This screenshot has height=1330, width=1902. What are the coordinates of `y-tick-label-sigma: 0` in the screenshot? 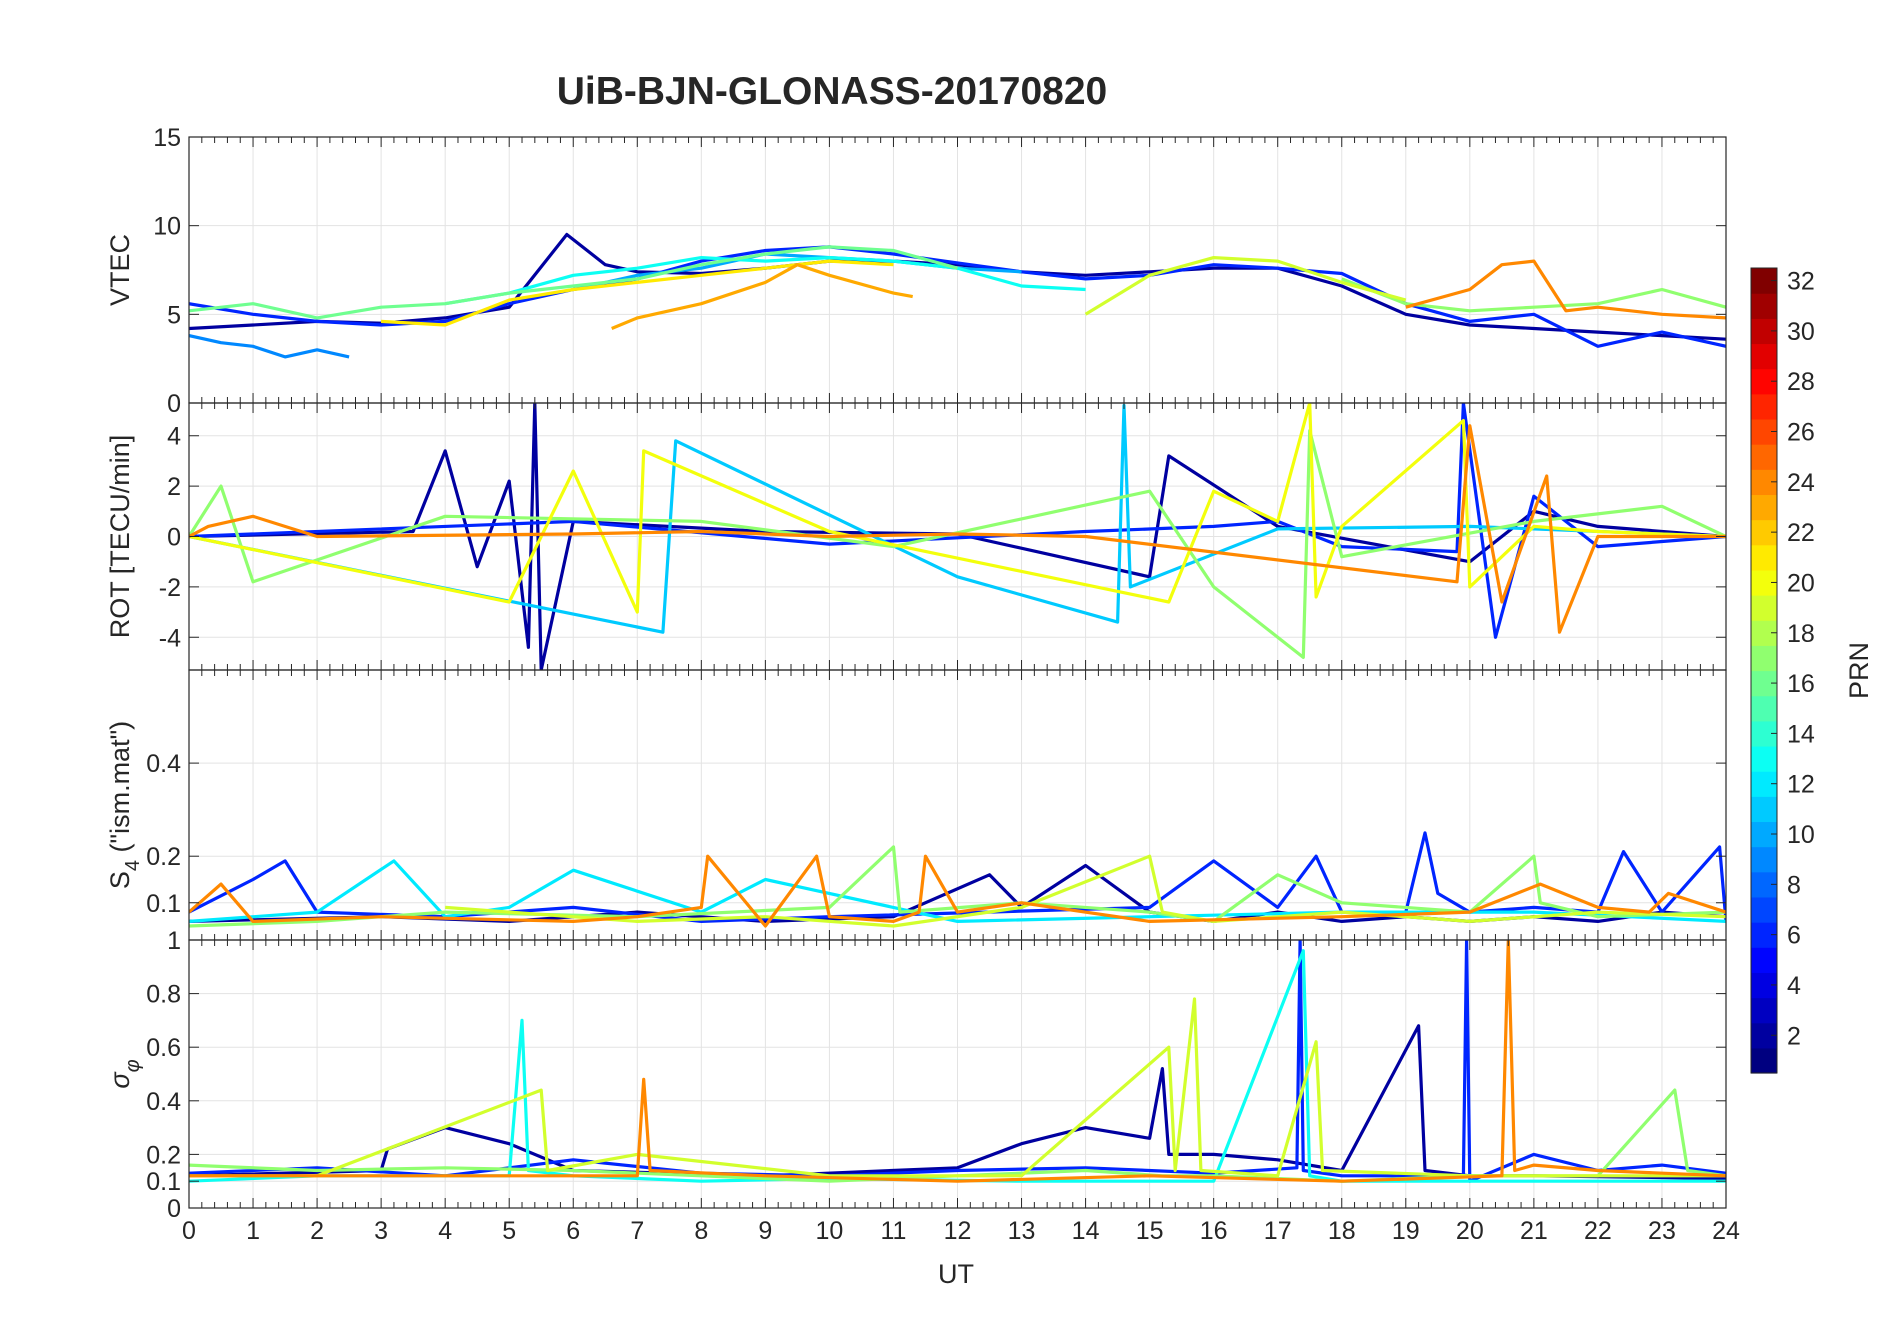 It's located at (174, 1209).